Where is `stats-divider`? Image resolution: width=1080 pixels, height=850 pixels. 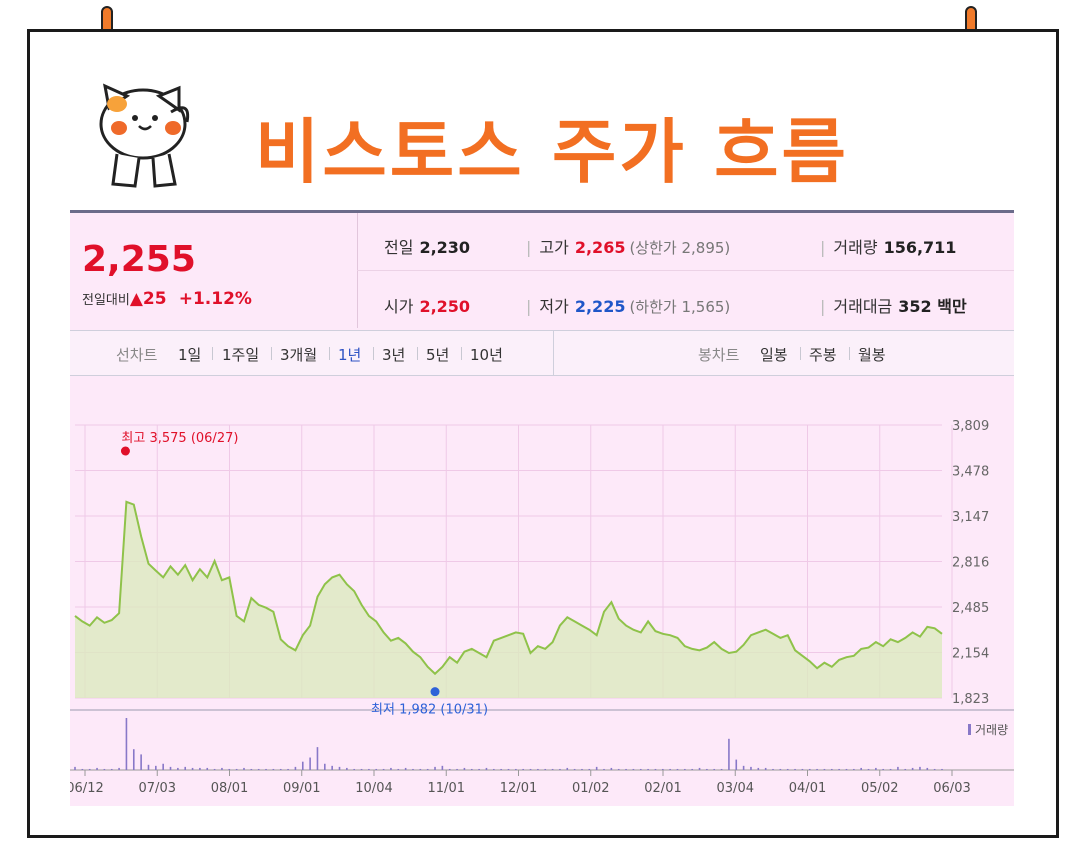
stats-divider is located at coordinates (685, 270).